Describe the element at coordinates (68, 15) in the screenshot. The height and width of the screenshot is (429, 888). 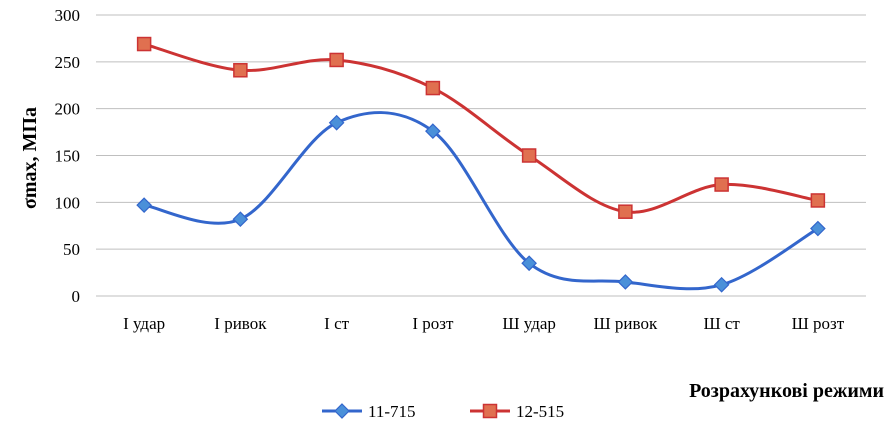
I see `y-tick-label: 300` at that location.